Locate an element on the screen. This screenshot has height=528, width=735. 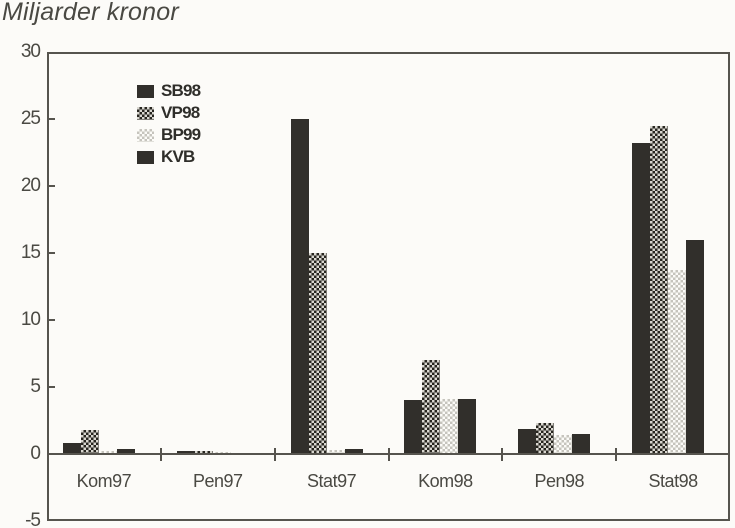
y-axis-label: 15 is located at coordinates (30, 252).